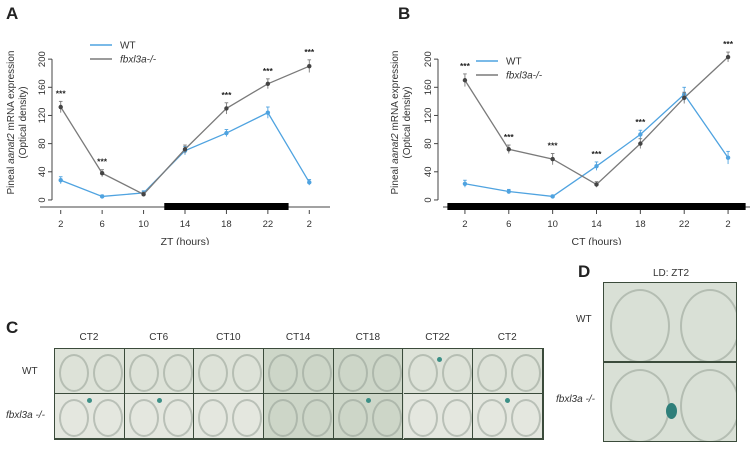 Image resolution: width=750 pixels, height=453 pixels. Describe the element at coordinates (507, 337) in the screenshot. I see `panel-c-column-label: CT2` at that location.